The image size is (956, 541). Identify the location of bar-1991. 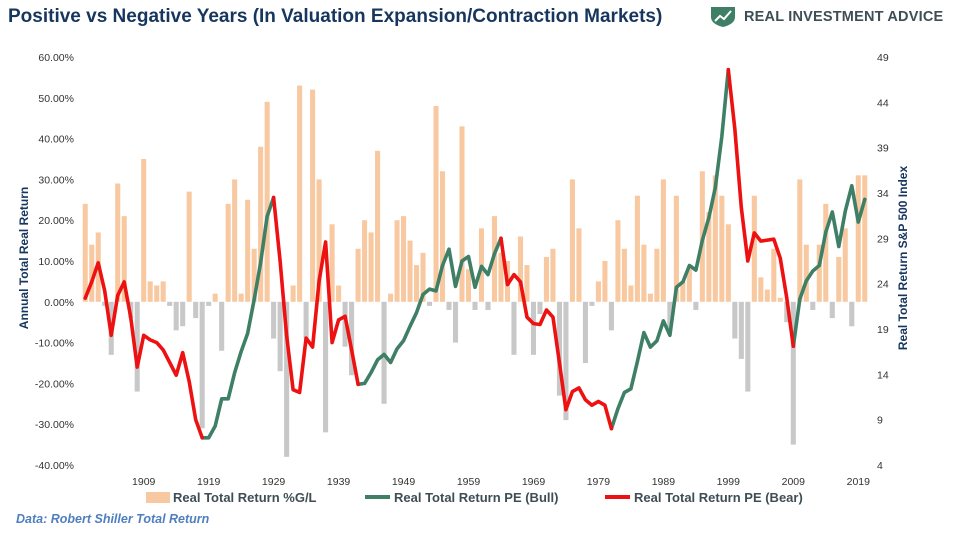
(676, 248).